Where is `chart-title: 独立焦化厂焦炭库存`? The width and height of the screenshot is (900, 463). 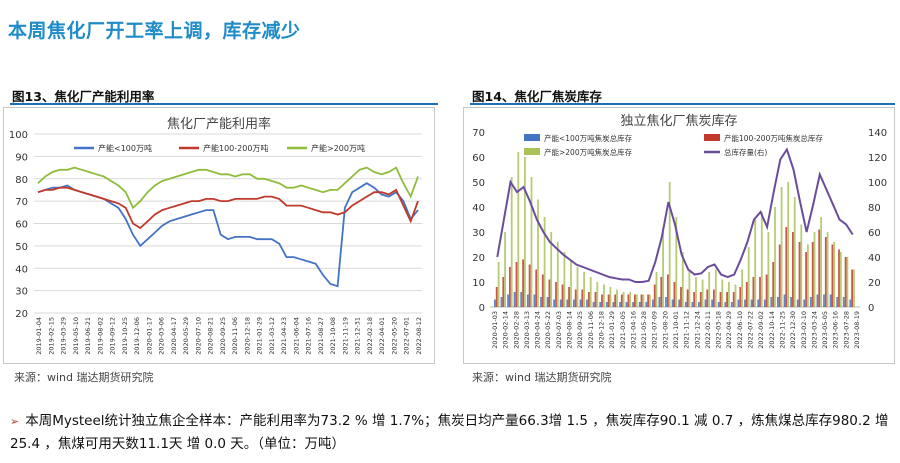 chart-title: 独立焦化厂焦炭库存 is located at coordinates (678, 121).